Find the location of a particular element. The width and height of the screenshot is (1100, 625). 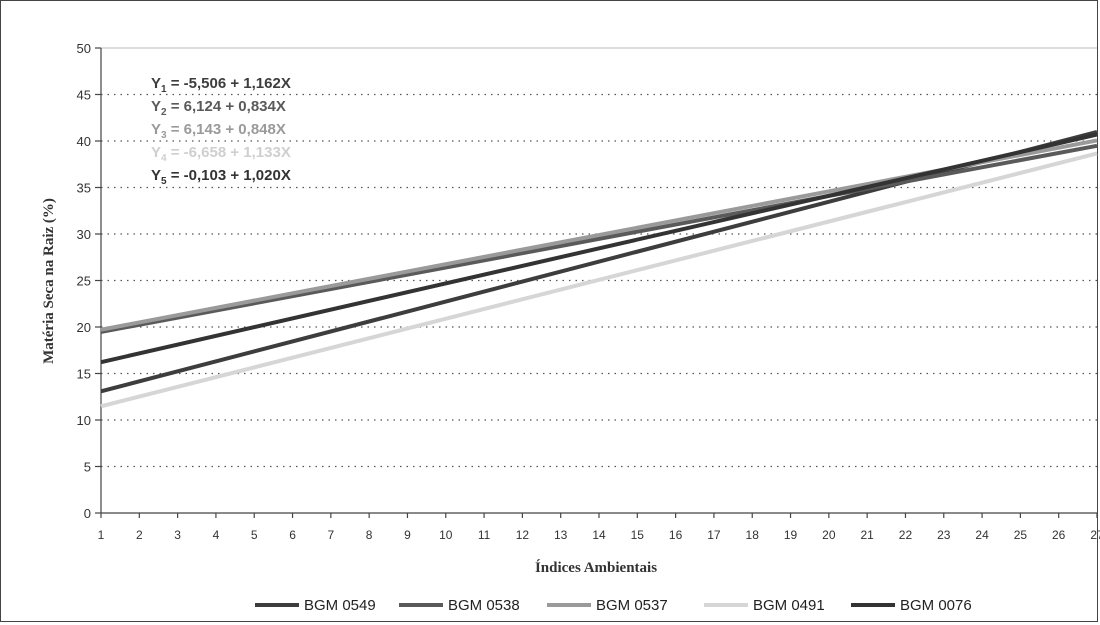

legend: BGM 0549 BGM 0538 BGM 0537 BGM 0491 BGM 0076 is located at coordinates (613, 605).